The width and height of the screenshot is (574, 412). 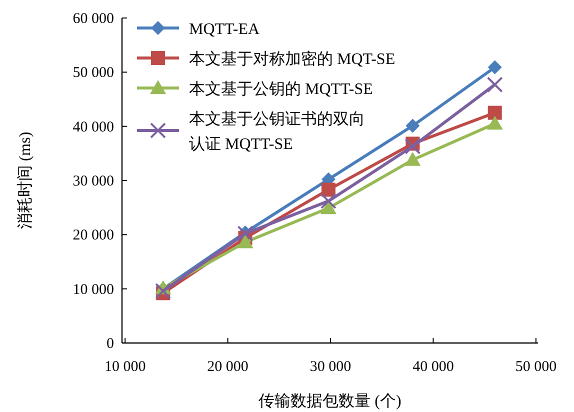 What do you see at coordinates (224, 29) in the screenshot?
I see `legend-label: MQTT-EA` at bounding box center [224, 29].